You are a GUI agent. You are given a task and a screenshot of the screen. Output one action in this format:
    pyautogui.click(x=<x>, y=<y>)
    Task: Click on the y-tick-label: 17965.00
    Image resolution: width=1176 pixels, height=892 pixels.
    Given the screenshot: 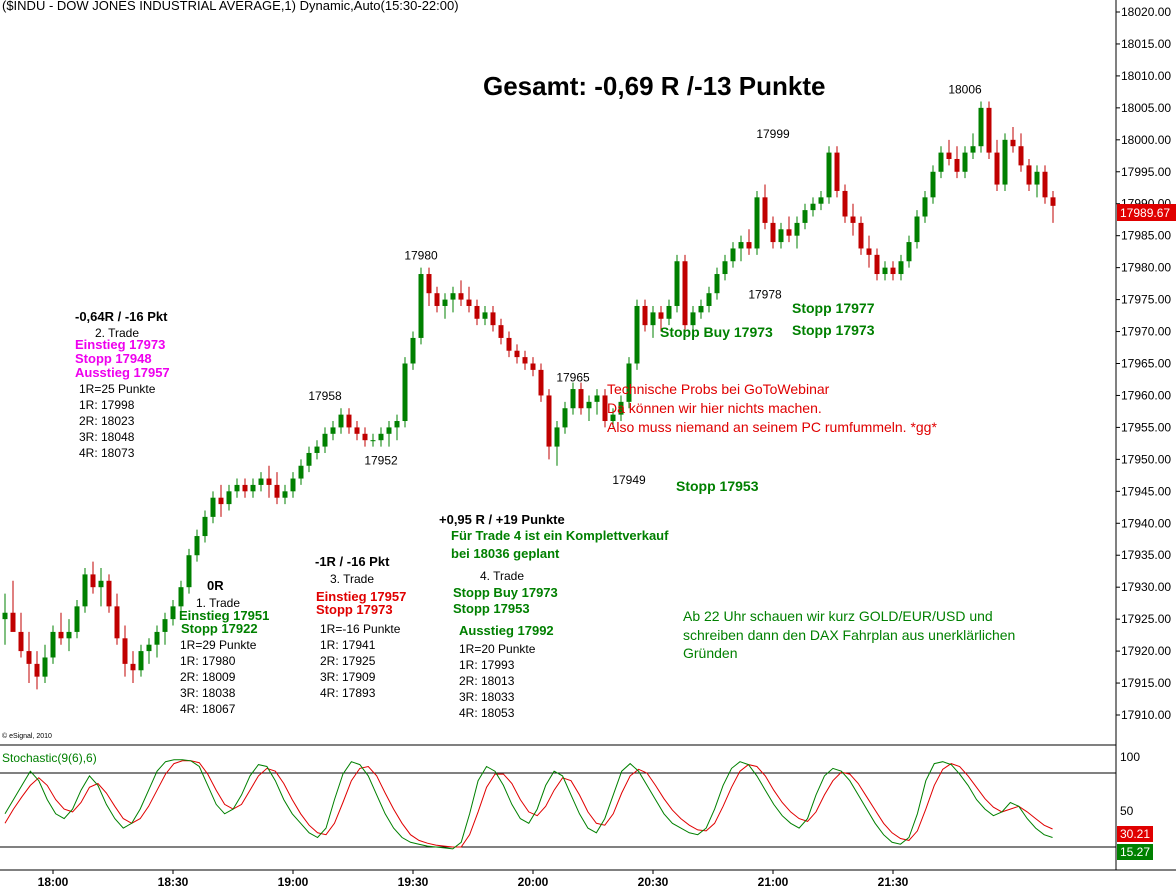 What is the action you would take?
    pyautogui.click(x=1146, y=364)
    